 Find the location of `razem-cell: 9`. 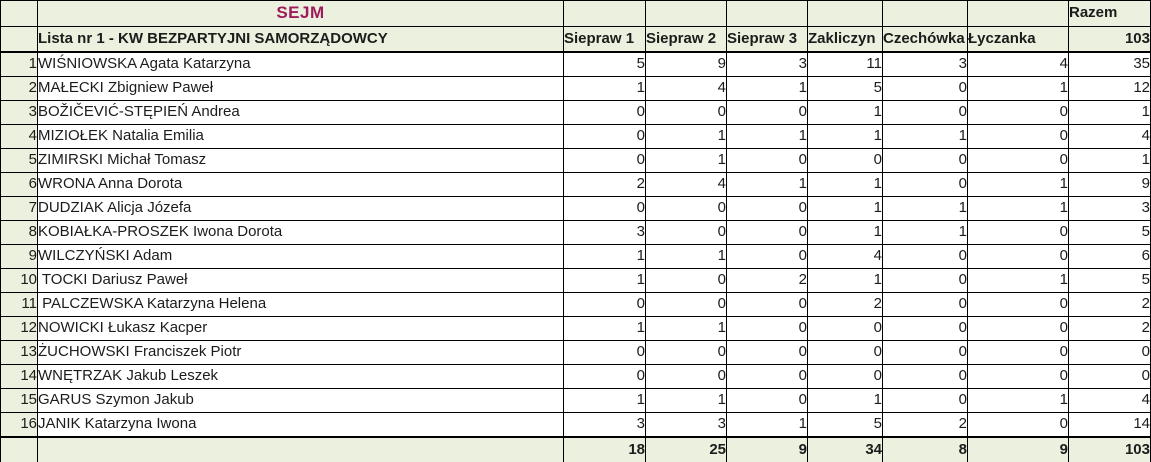

razem-cell: 9 is located at coordinates (1109, 184).